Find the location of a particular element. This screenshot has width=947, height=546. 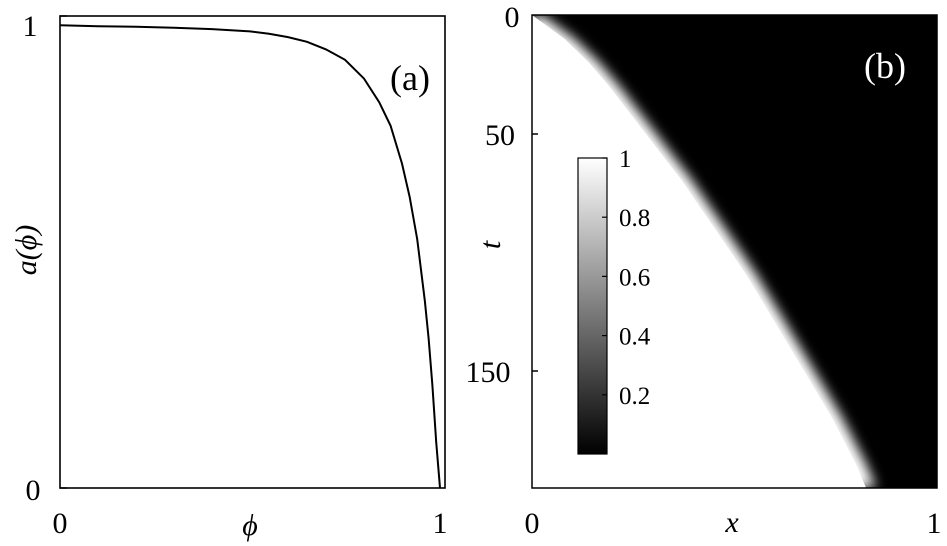

panel-b-xtick-label-1: 1 is located at coordinates (934, 523).